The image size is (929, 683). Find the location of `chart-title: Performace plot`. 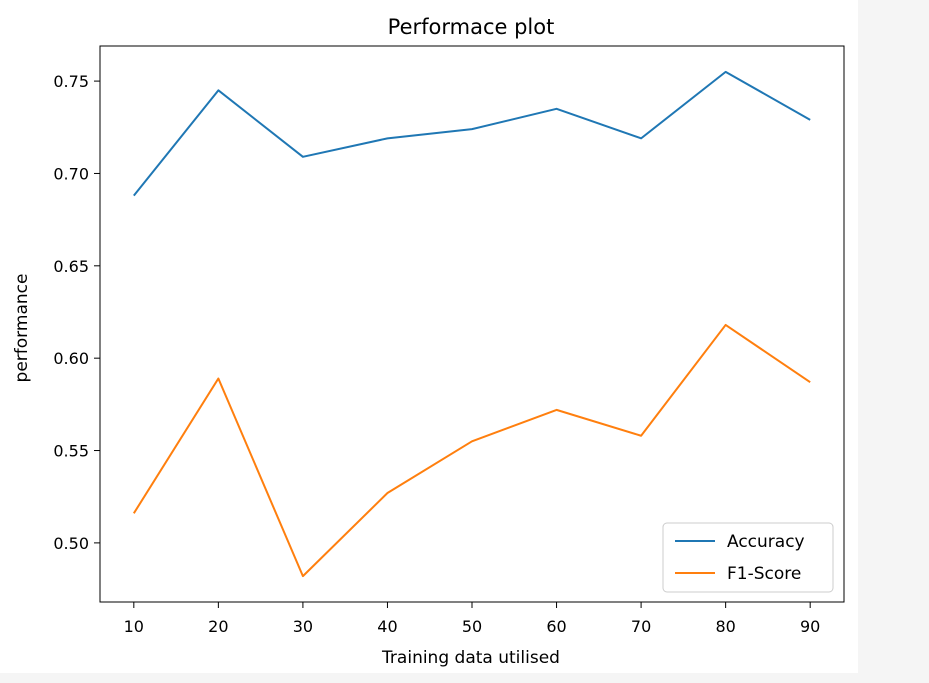

chart-title: Performace plot is located at coordinates (471, 27).